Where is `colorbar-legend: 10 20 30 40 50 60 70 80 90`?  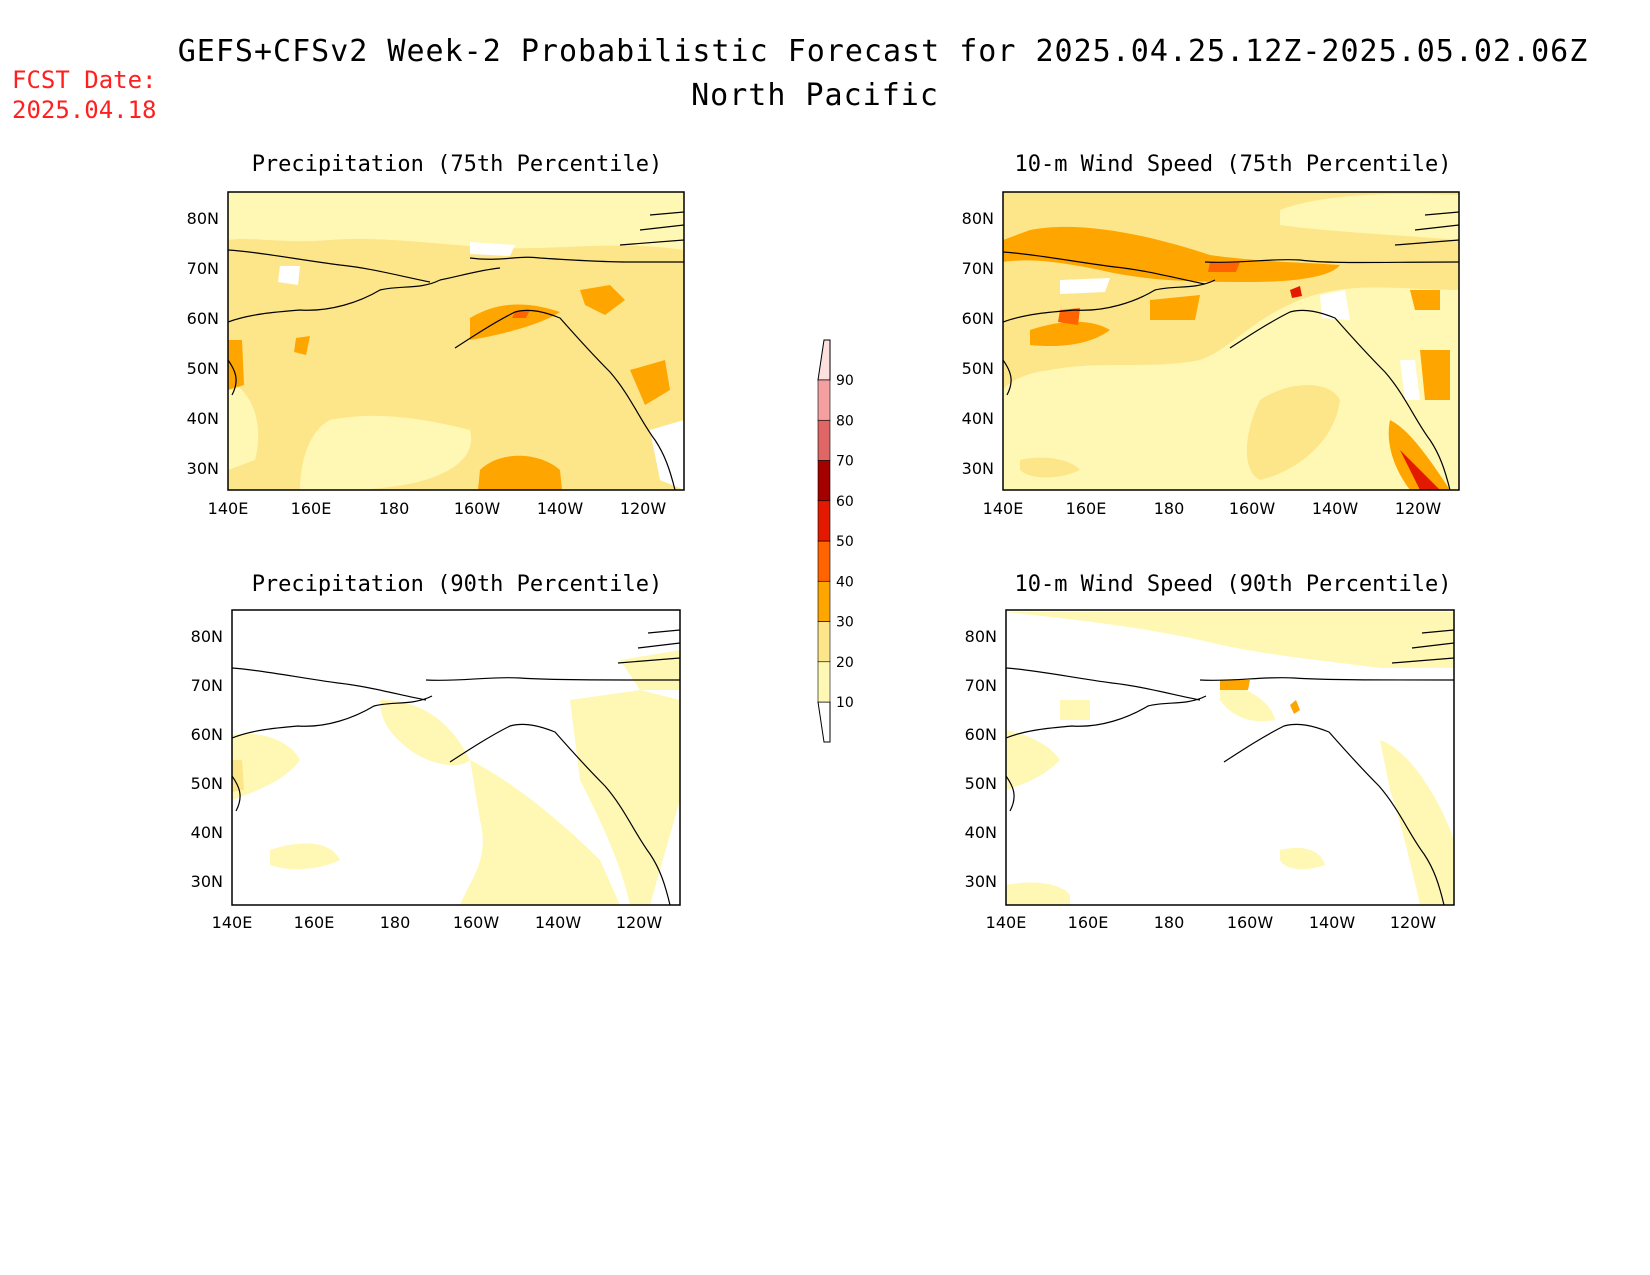 colorbar-legend: 10 20 30 40 50 60 70 80 90 is located at coordinates (835, 541).